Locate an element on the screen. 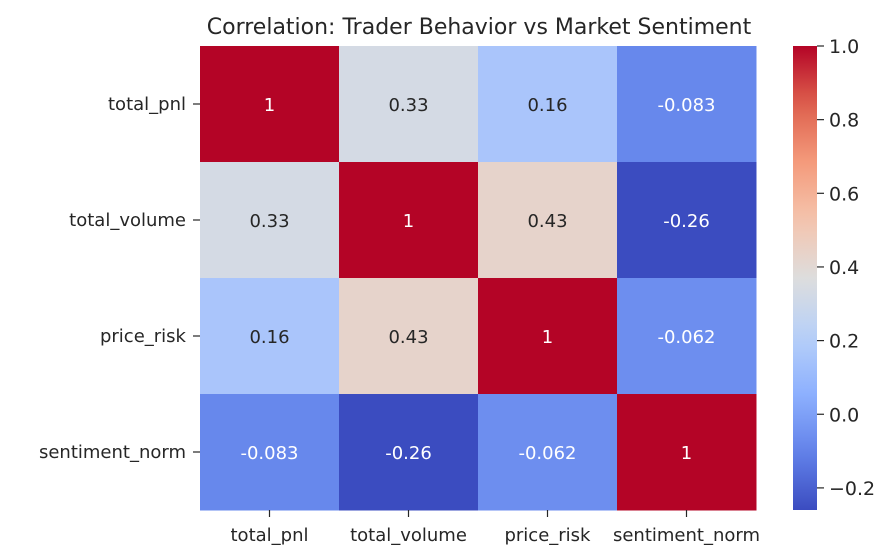  cell-value-3-0: -0.083 is located at coordinates (269, 453).